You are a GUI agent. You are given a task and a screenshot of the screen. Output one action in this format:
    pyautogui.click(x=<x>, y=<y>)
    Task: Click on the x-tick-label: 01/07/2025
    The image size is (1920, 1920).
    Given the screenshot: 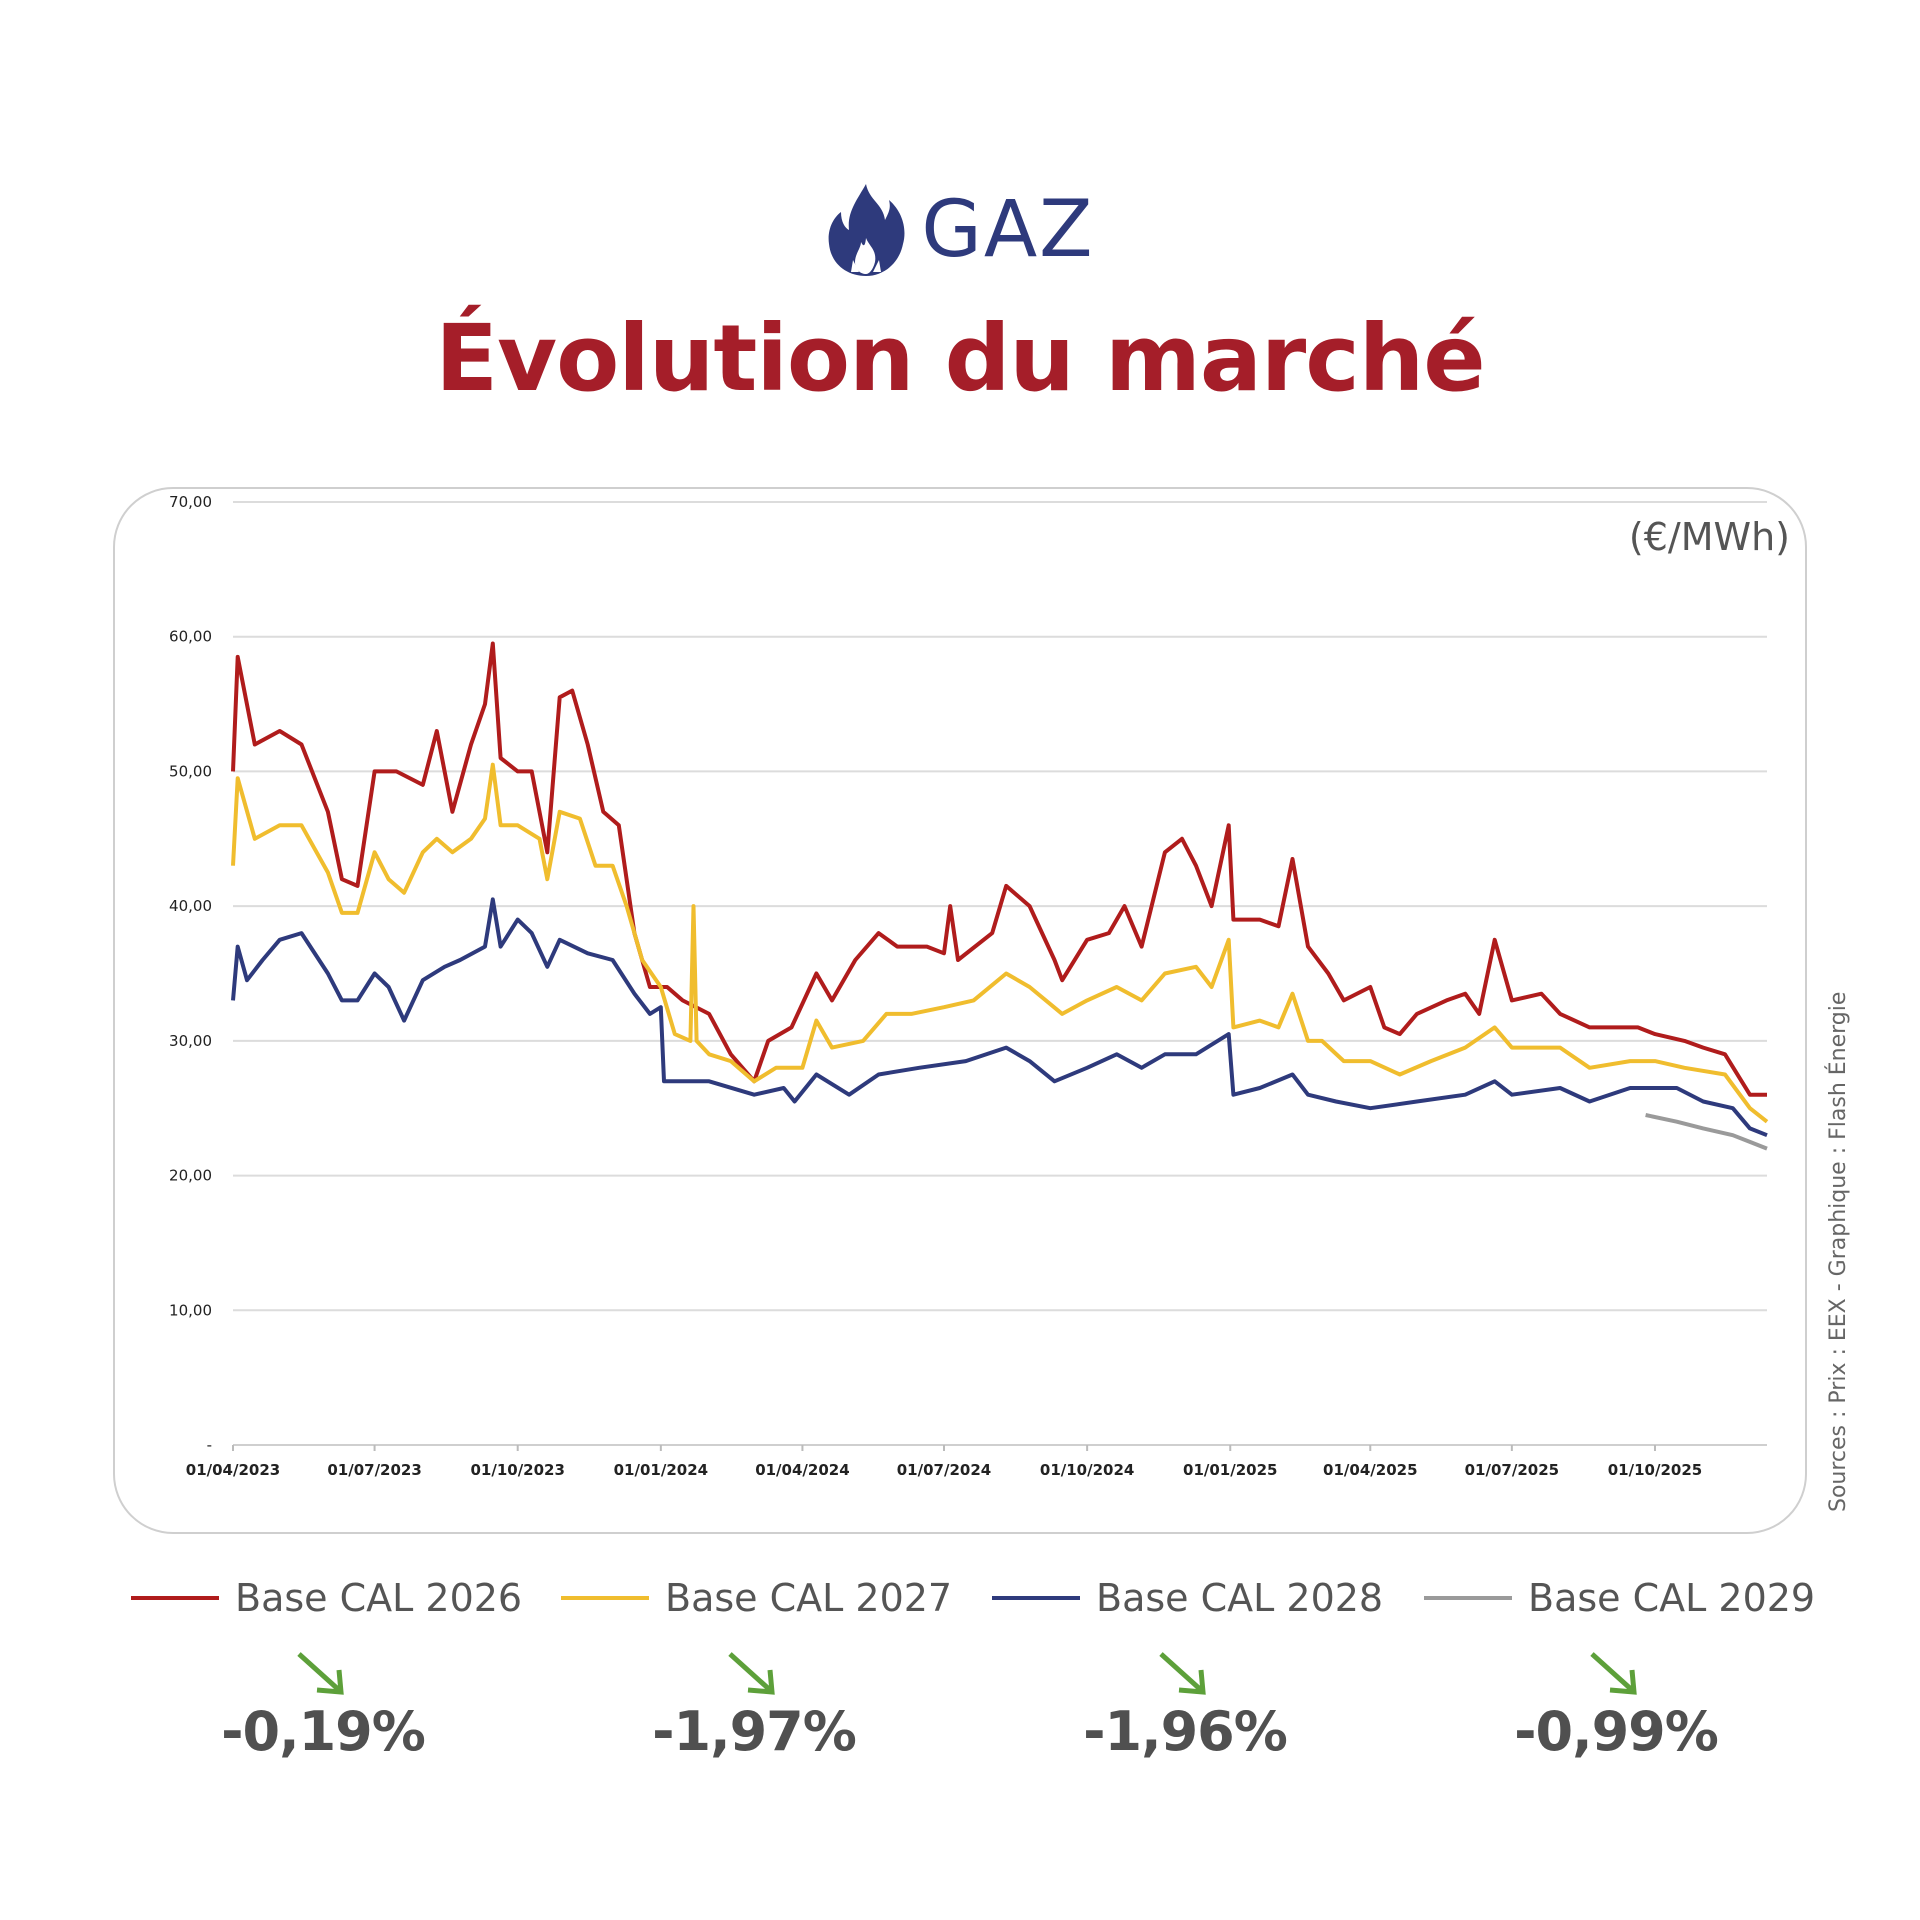 What is the action you would take?
    pyautogui.click(x=1512, y=1470)
    